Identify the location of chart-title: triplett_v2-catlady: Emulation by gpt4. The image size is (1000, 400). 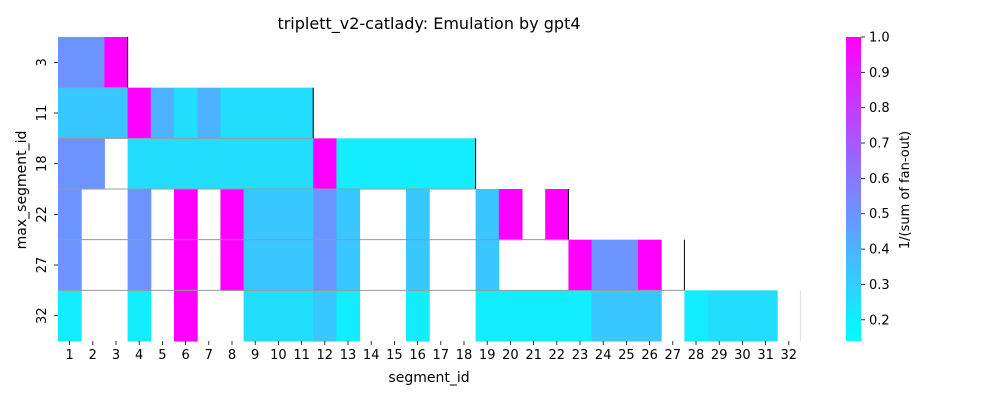
(428, 24).